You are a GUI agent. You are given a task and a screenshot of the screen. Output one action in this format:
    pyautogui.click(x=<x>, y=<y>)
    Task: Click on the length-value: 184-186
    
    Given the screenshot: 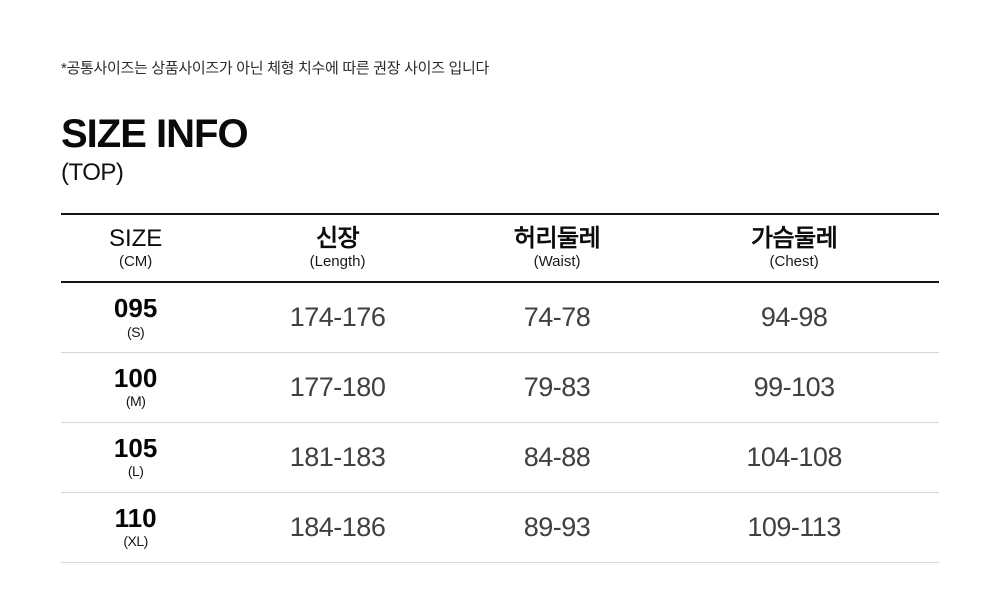 What is the action you would take?
    pyautogui.click(x=337, y=527)
    